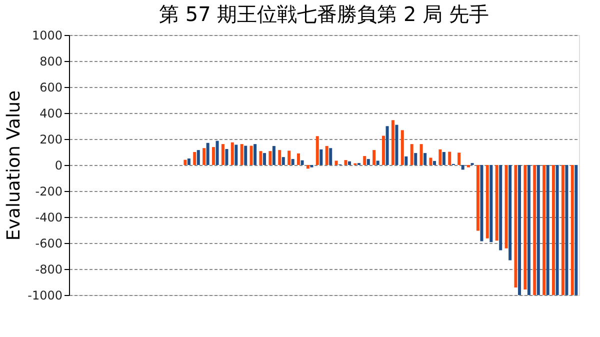  I want to click on y-tick-label: 600, so click(51, 87).